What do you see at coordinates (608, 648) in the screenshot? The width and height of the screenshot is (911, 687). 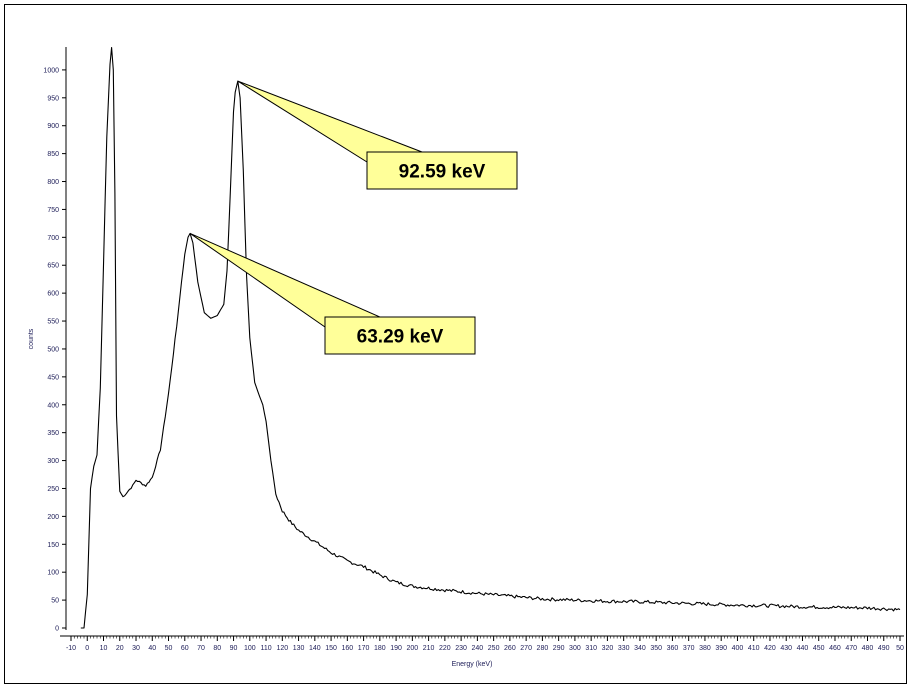 I see `x-tick-label: 320` at bounding box center [608, 648].